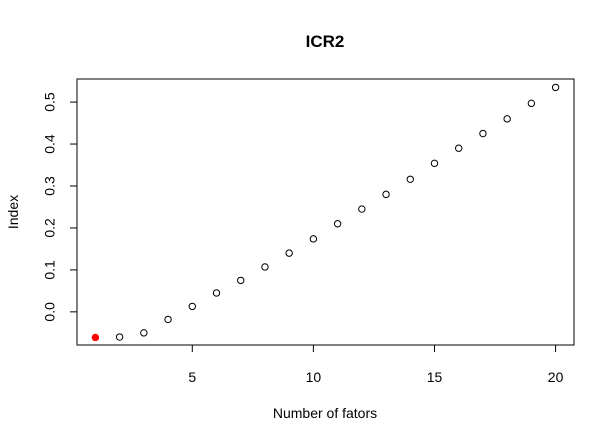  Describe the element at coordinates (60, 207) in the screenshot. I see `y-axis: 0.0 0.1 0.2 0.3 0.4 0.5` at that location.